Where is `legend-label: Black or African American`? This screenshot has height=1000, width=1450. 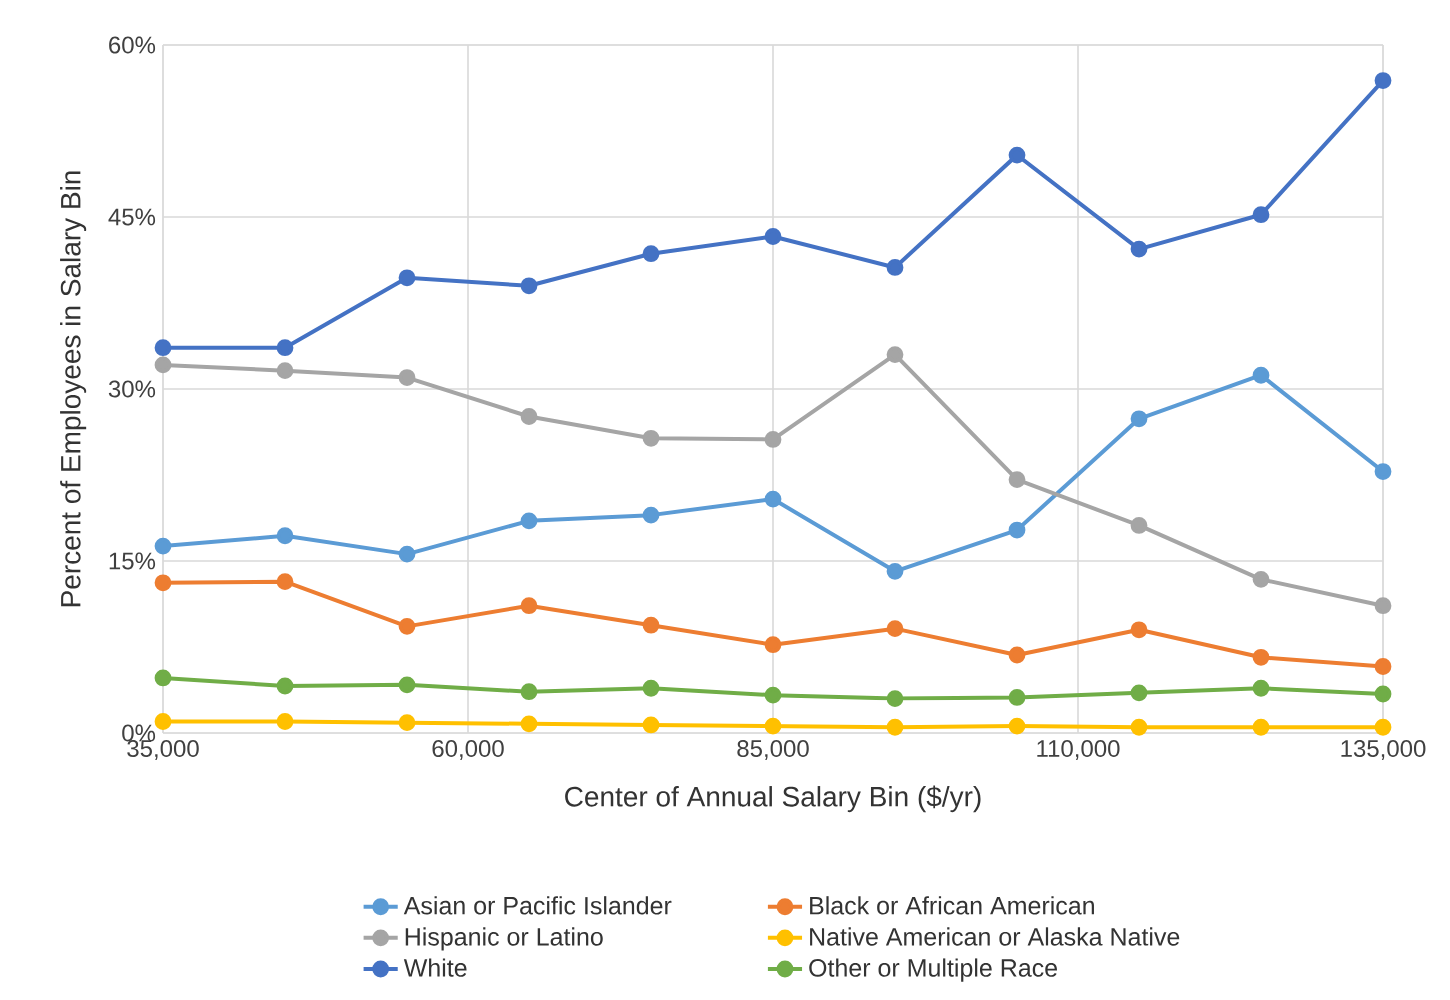
legend-label: Black or African American is located at coordinates (952, 905).